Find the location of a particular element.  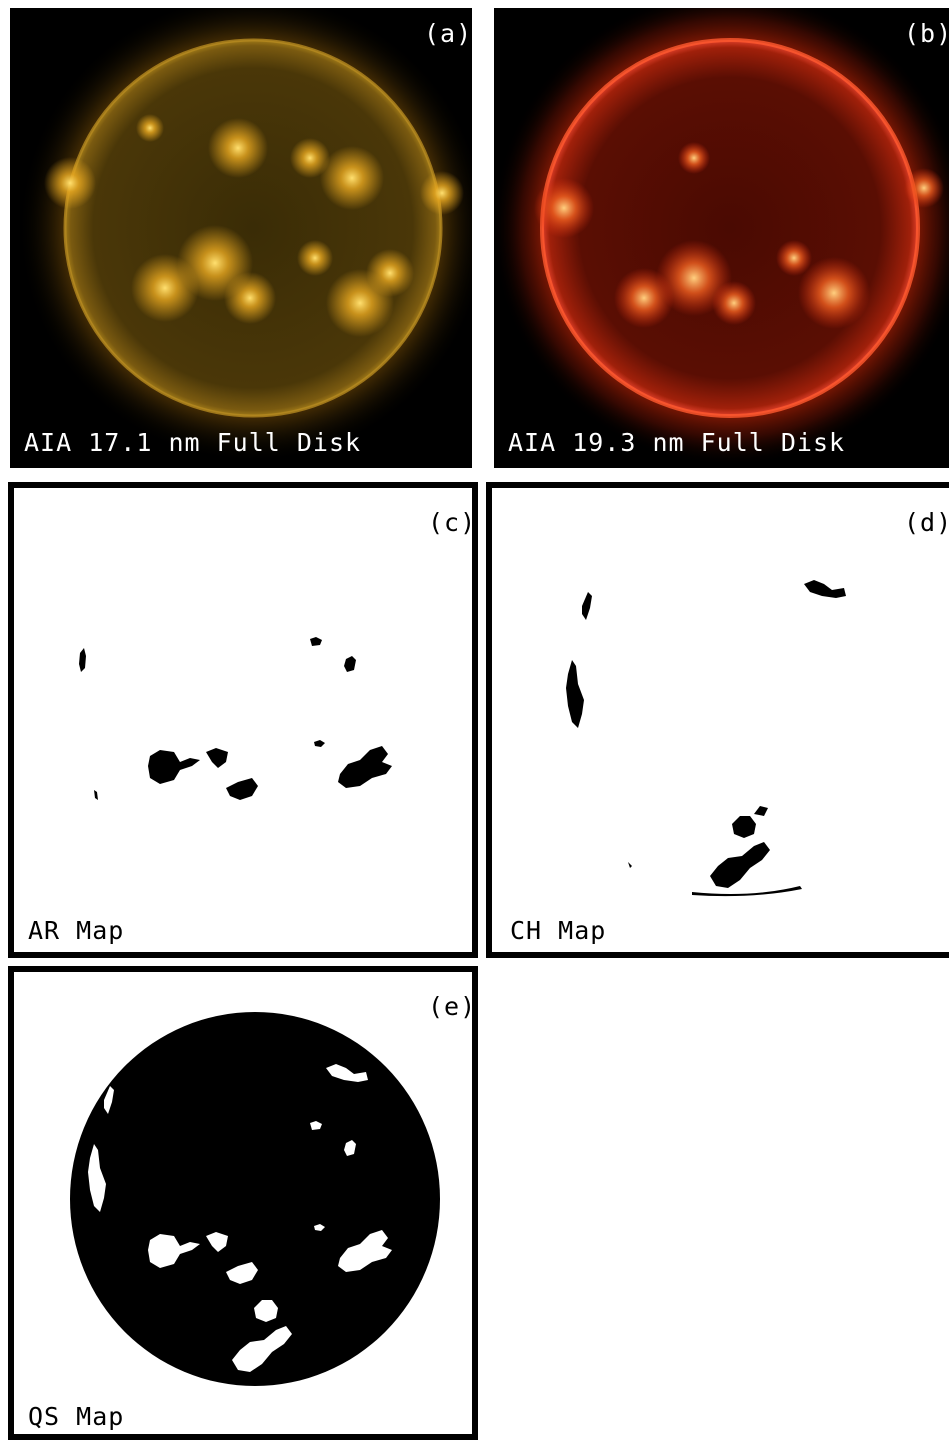

panel-c-tag: (c) is located at coordinates (452, 522).